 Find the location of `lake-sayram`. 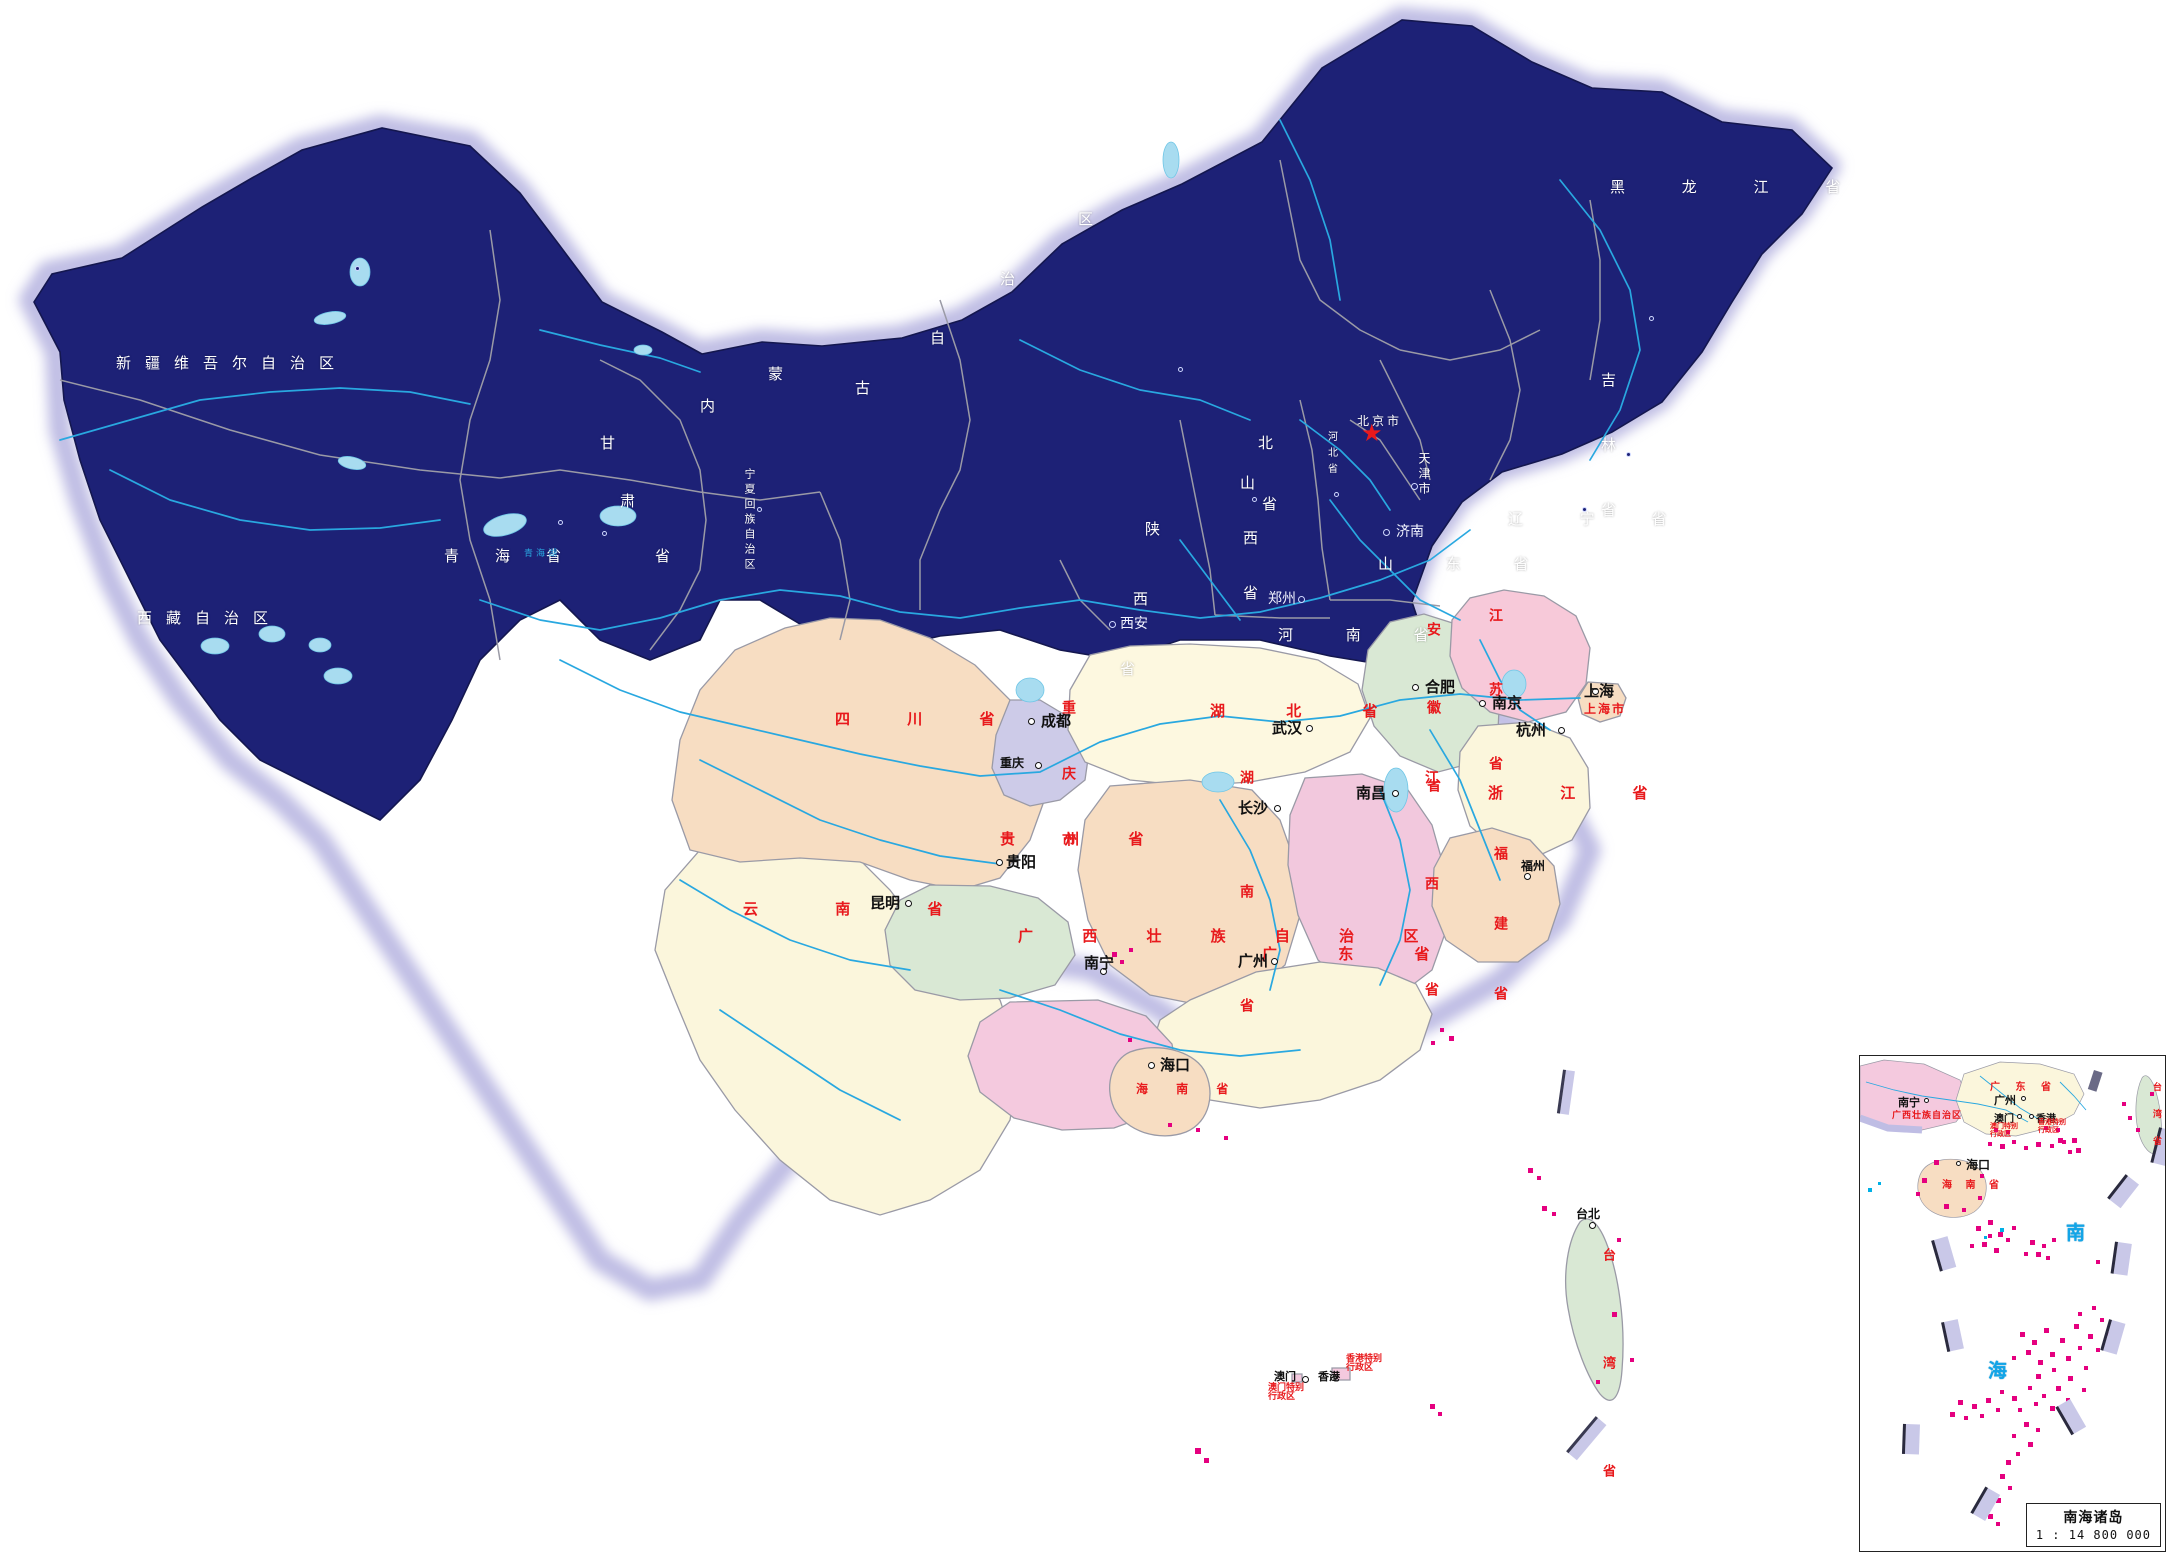

lake-sayram is located at coordinates (360, 272).